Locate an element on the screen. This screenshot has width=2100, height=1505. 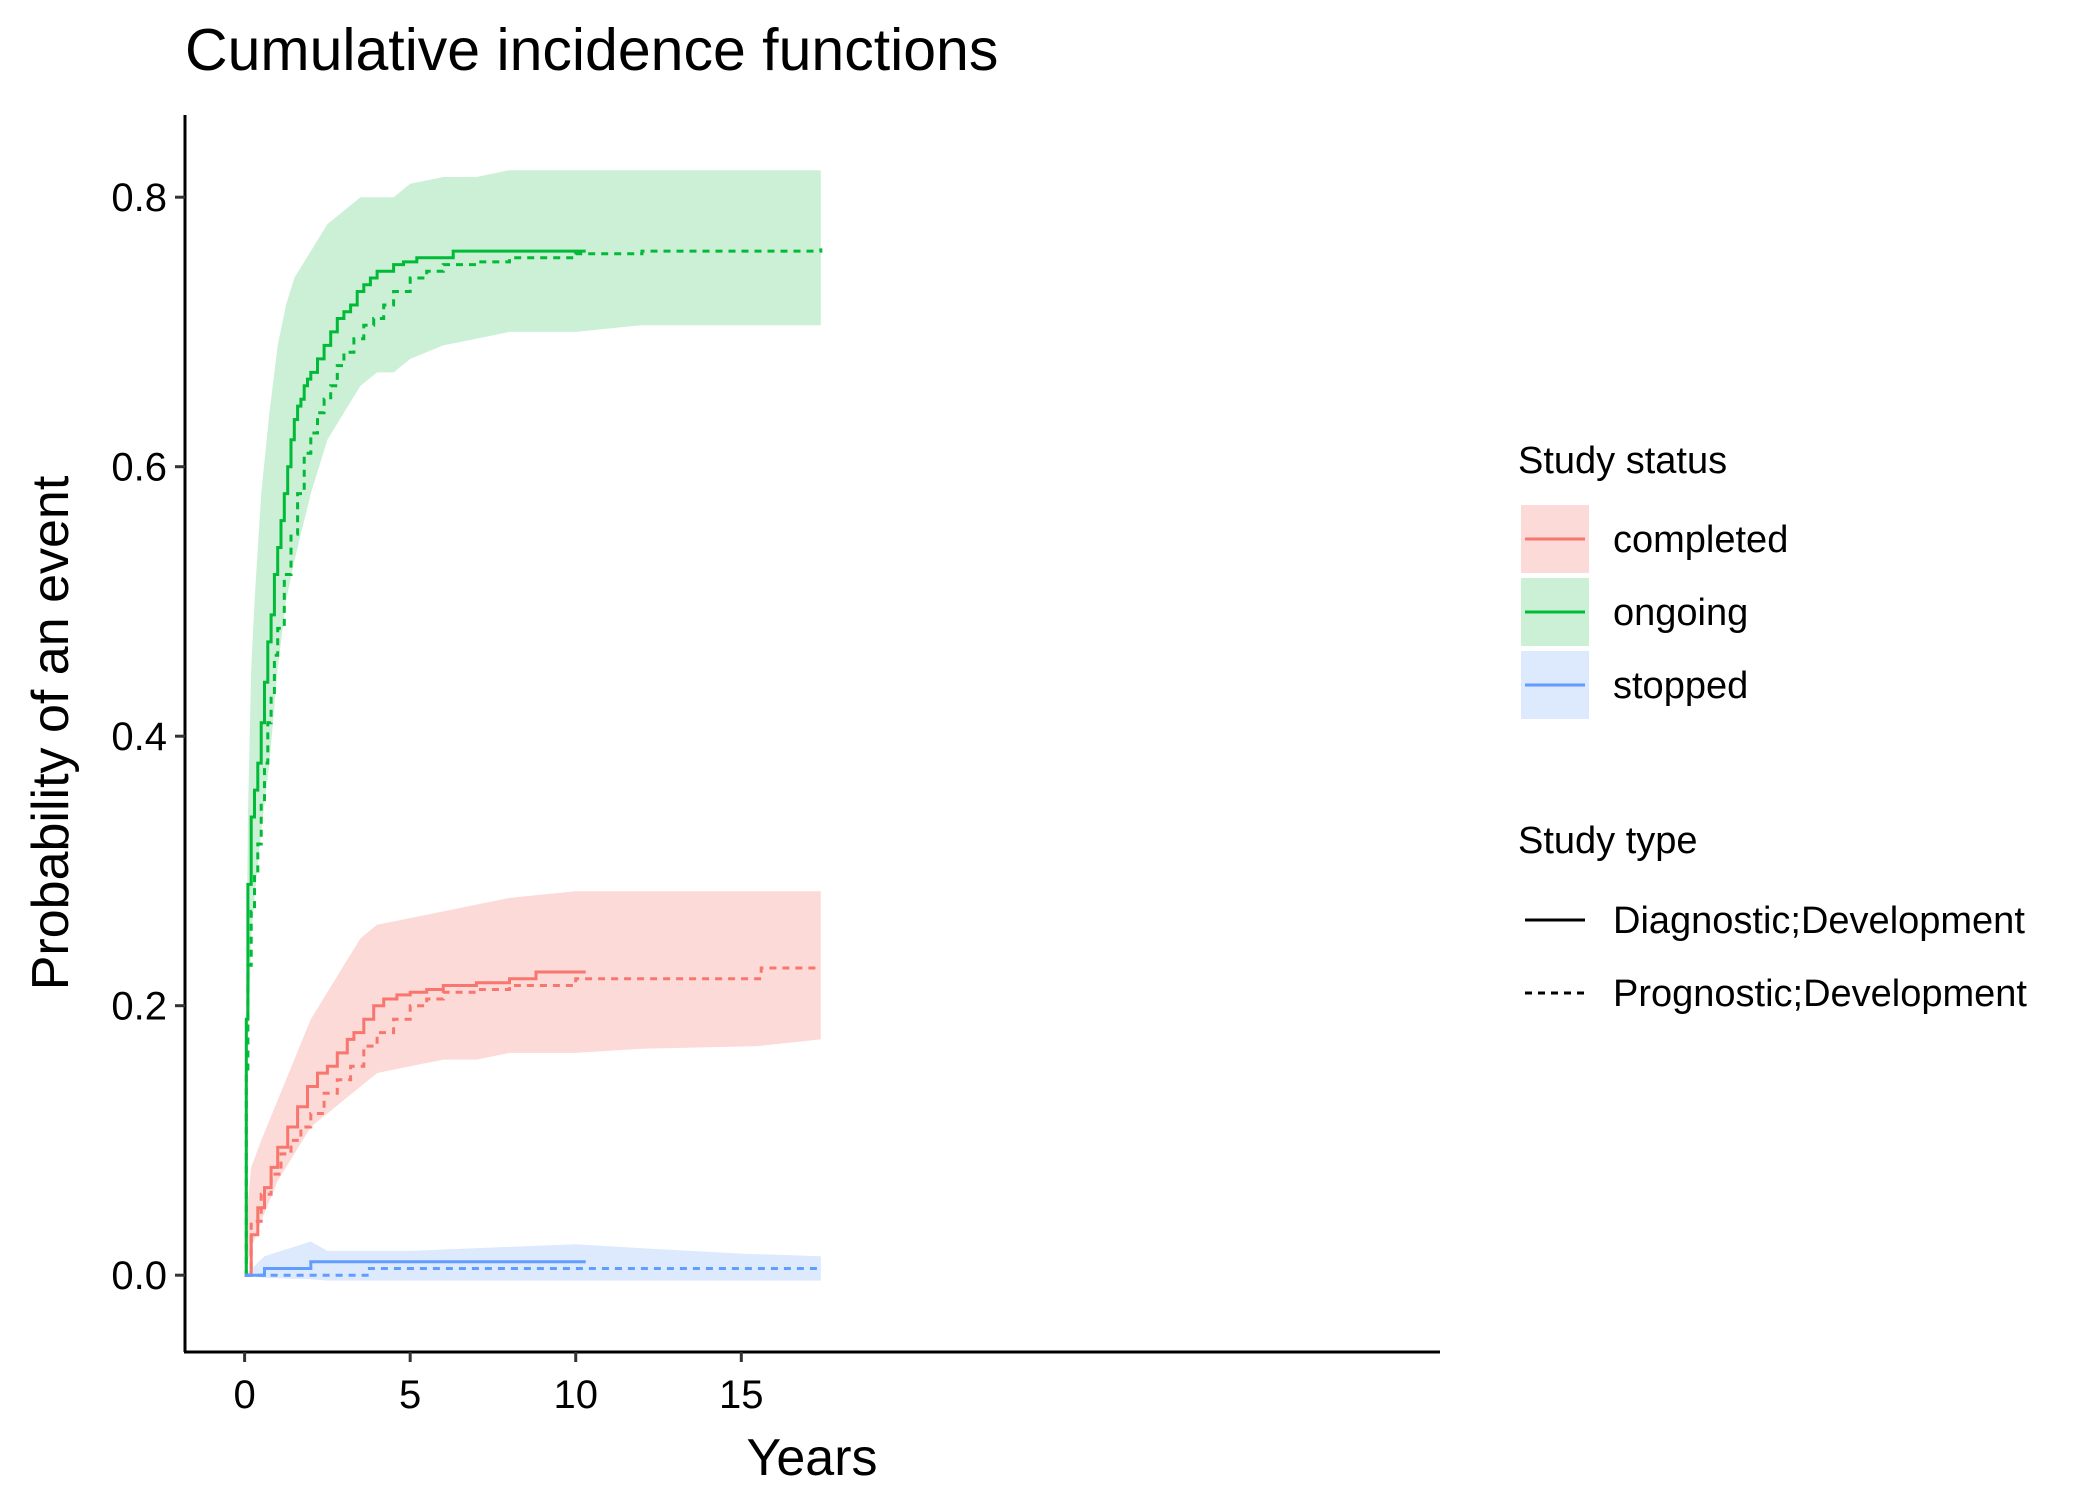
legend-label-diagnostic: Diagnostic;Development is located at coordinates (1819, 921).